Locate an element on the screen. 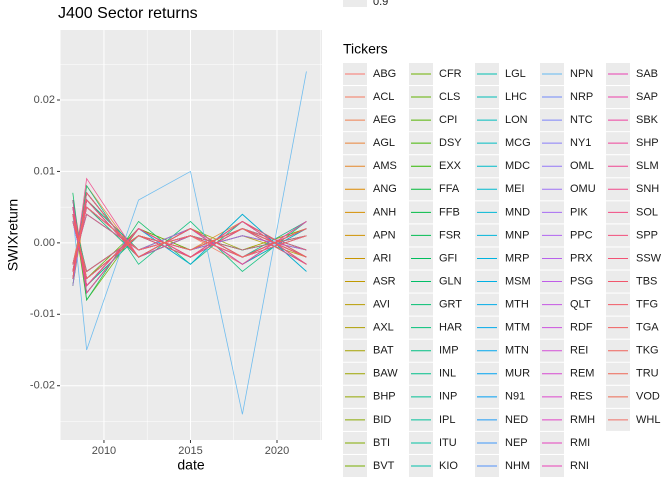 Image resolution: width=672 pixels, height=480 pixels. legend-label: MTH is located at coordinates (517, 305).